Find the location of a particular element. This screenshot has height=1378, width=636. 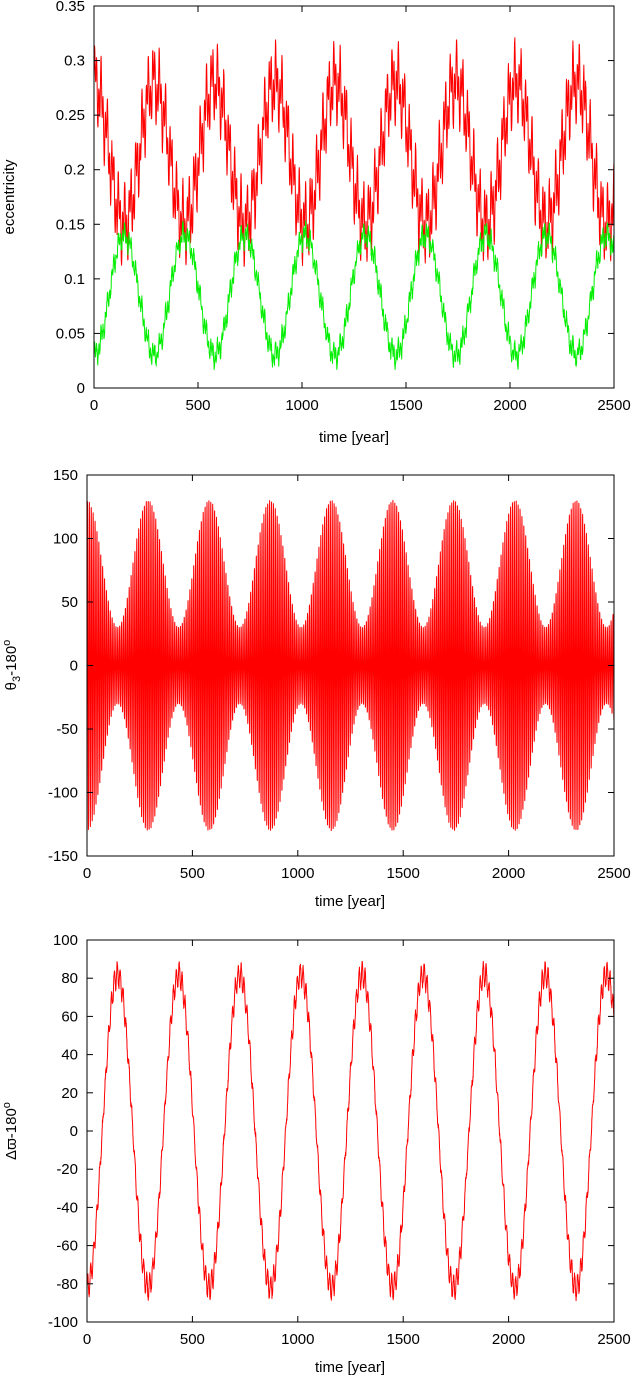

y-axis-label: Δϖ-180o is located at coordinates (10, 1131).